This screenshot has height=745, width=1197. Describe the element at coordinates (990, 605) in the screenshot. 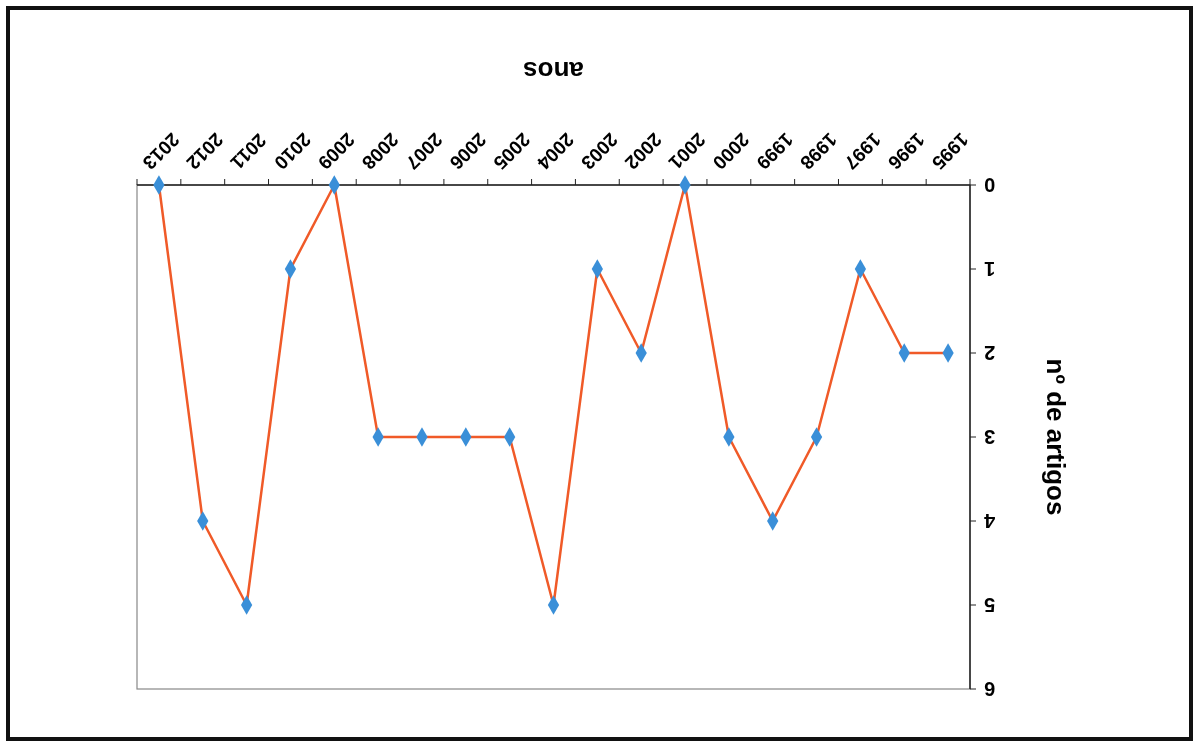

I see `y-tick-label: 5` at that location.